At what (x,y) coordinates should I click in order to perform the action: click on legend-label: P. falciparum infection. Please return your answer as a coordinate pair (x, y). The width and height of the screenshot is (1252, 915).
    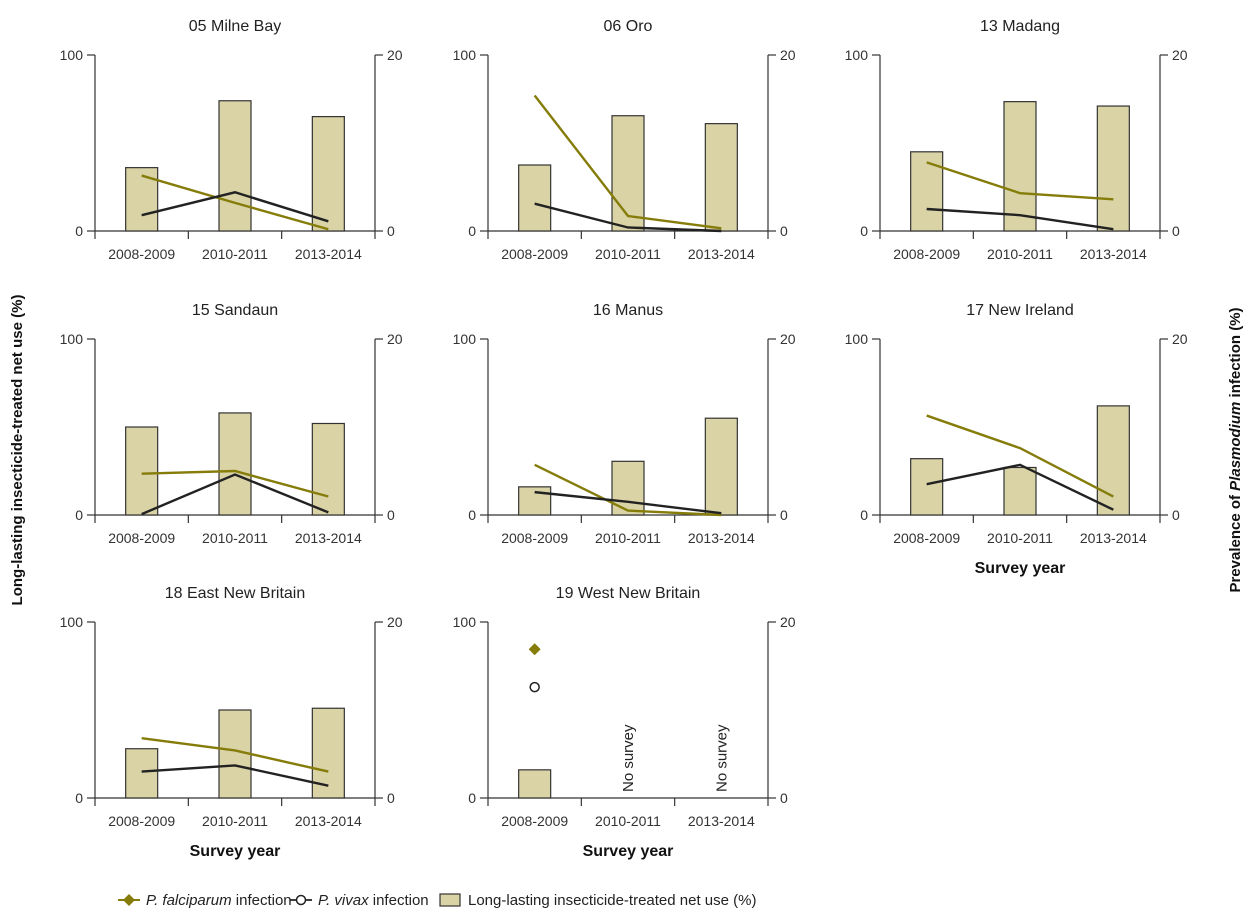
    Looking at the image, I should click on (219, 900).